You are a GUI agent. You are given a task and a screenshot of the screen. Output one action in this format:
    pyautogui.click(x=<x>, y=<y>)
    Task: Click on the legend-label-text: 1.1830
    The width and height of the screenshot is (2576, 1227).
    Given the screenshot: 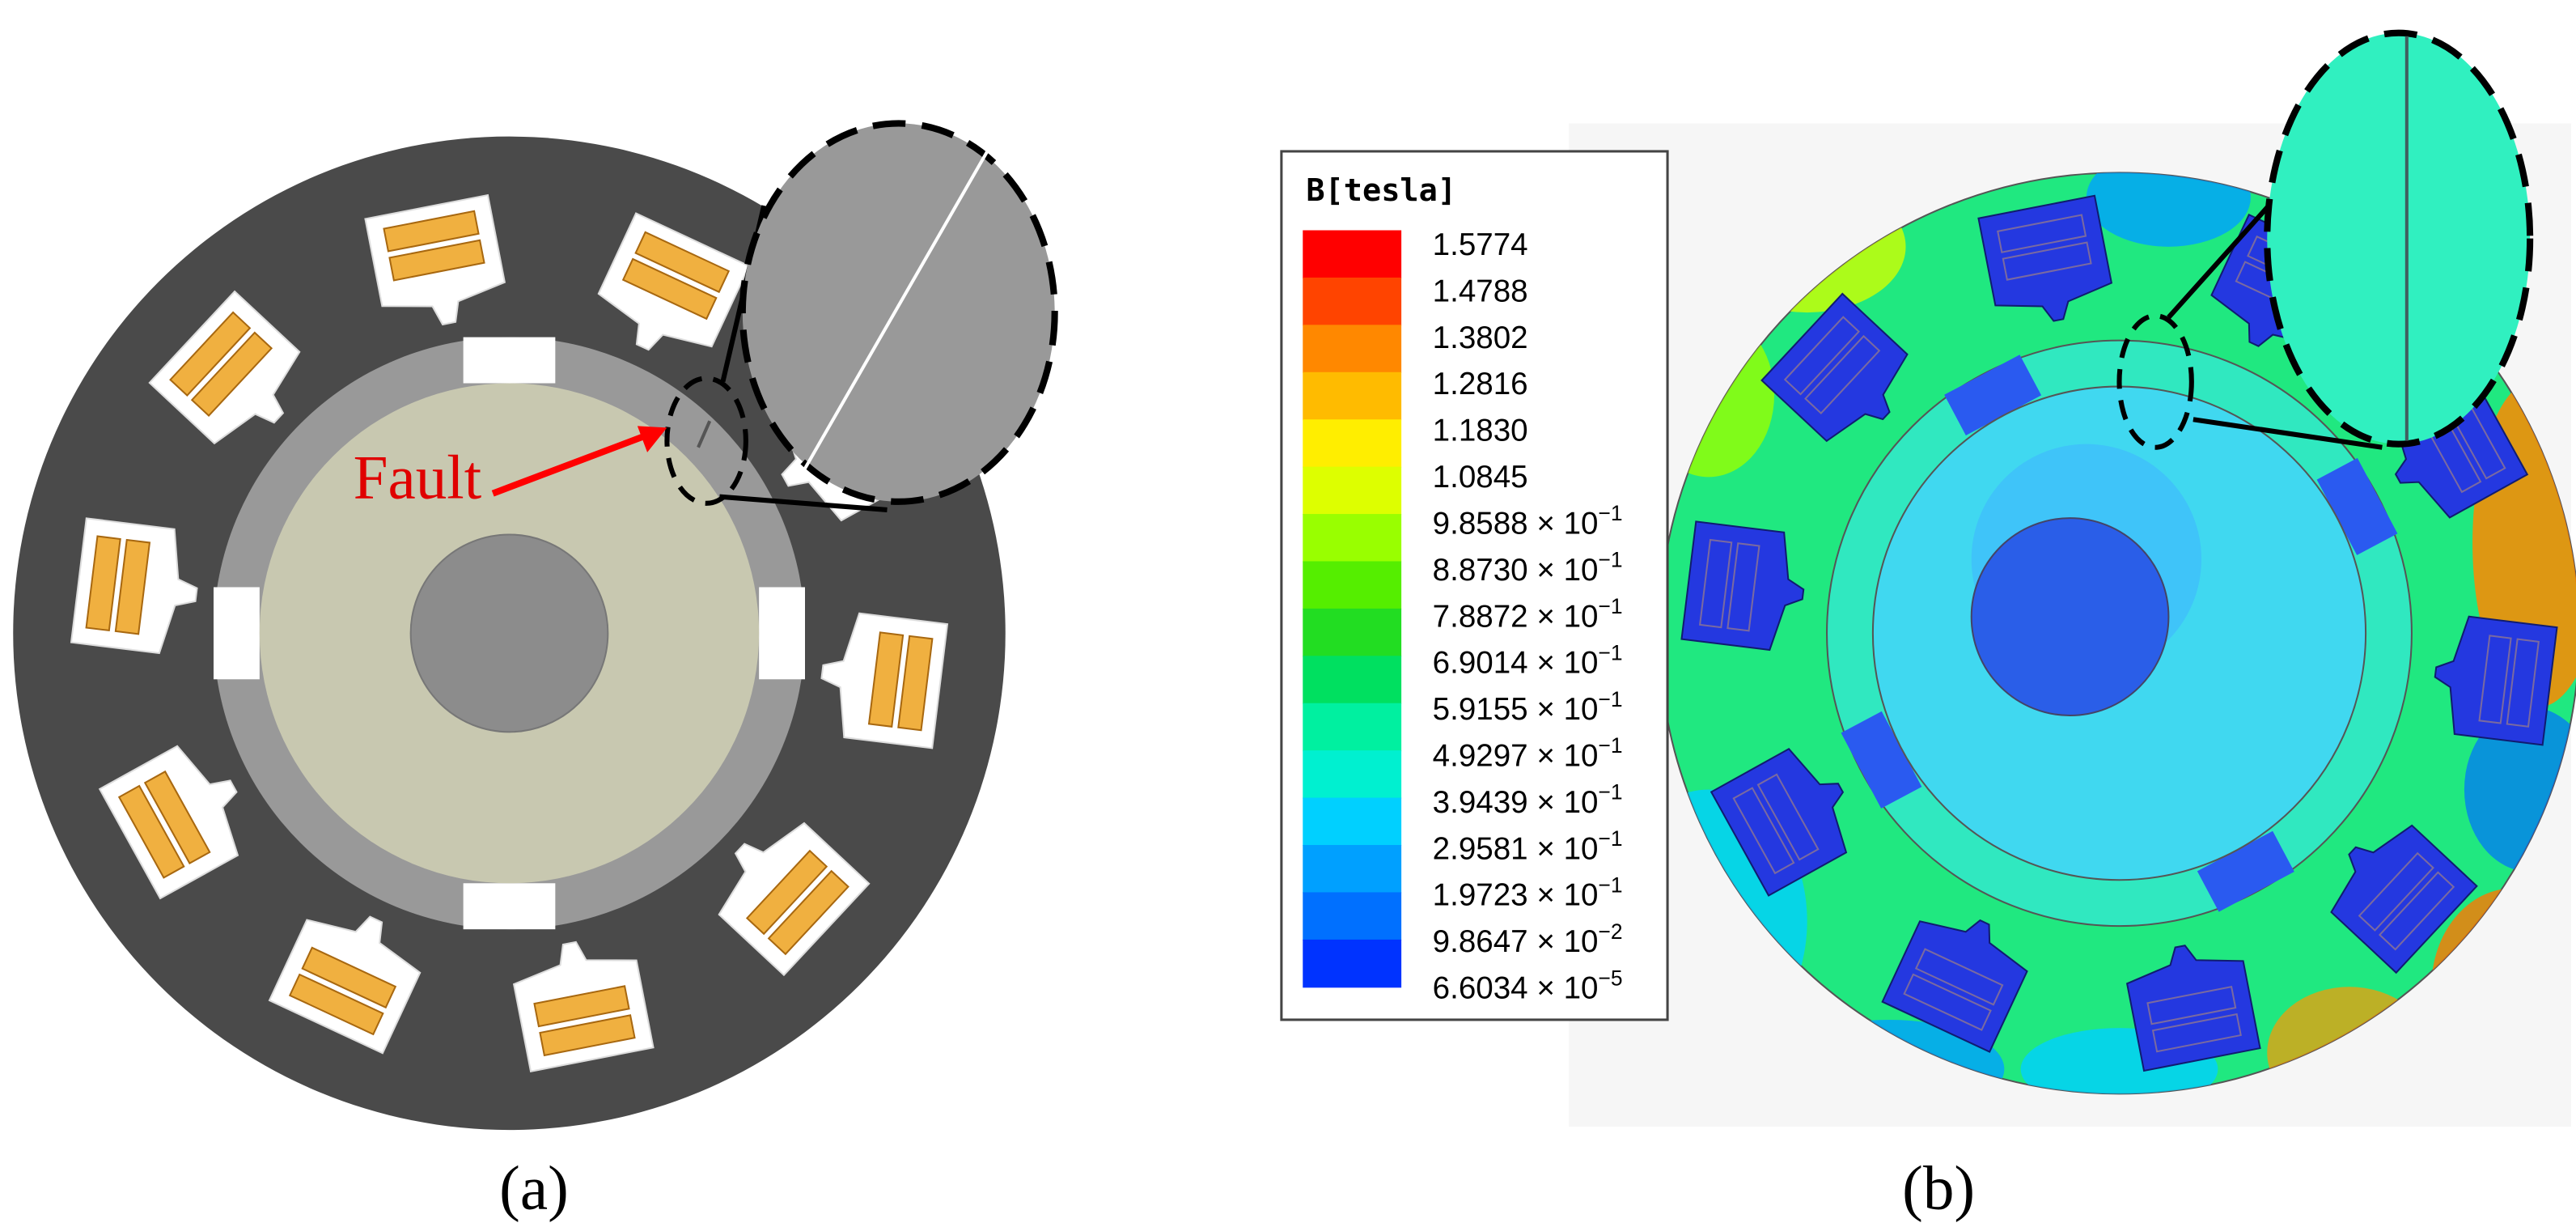 What is the action you would take?
    pyautogui.click(x=1480, y=431)
    